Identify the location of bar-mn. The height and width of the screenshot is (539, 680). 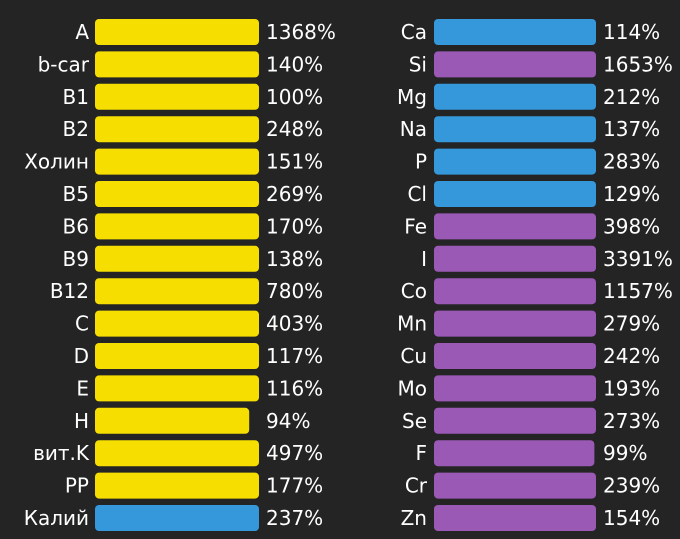
(515, 323).